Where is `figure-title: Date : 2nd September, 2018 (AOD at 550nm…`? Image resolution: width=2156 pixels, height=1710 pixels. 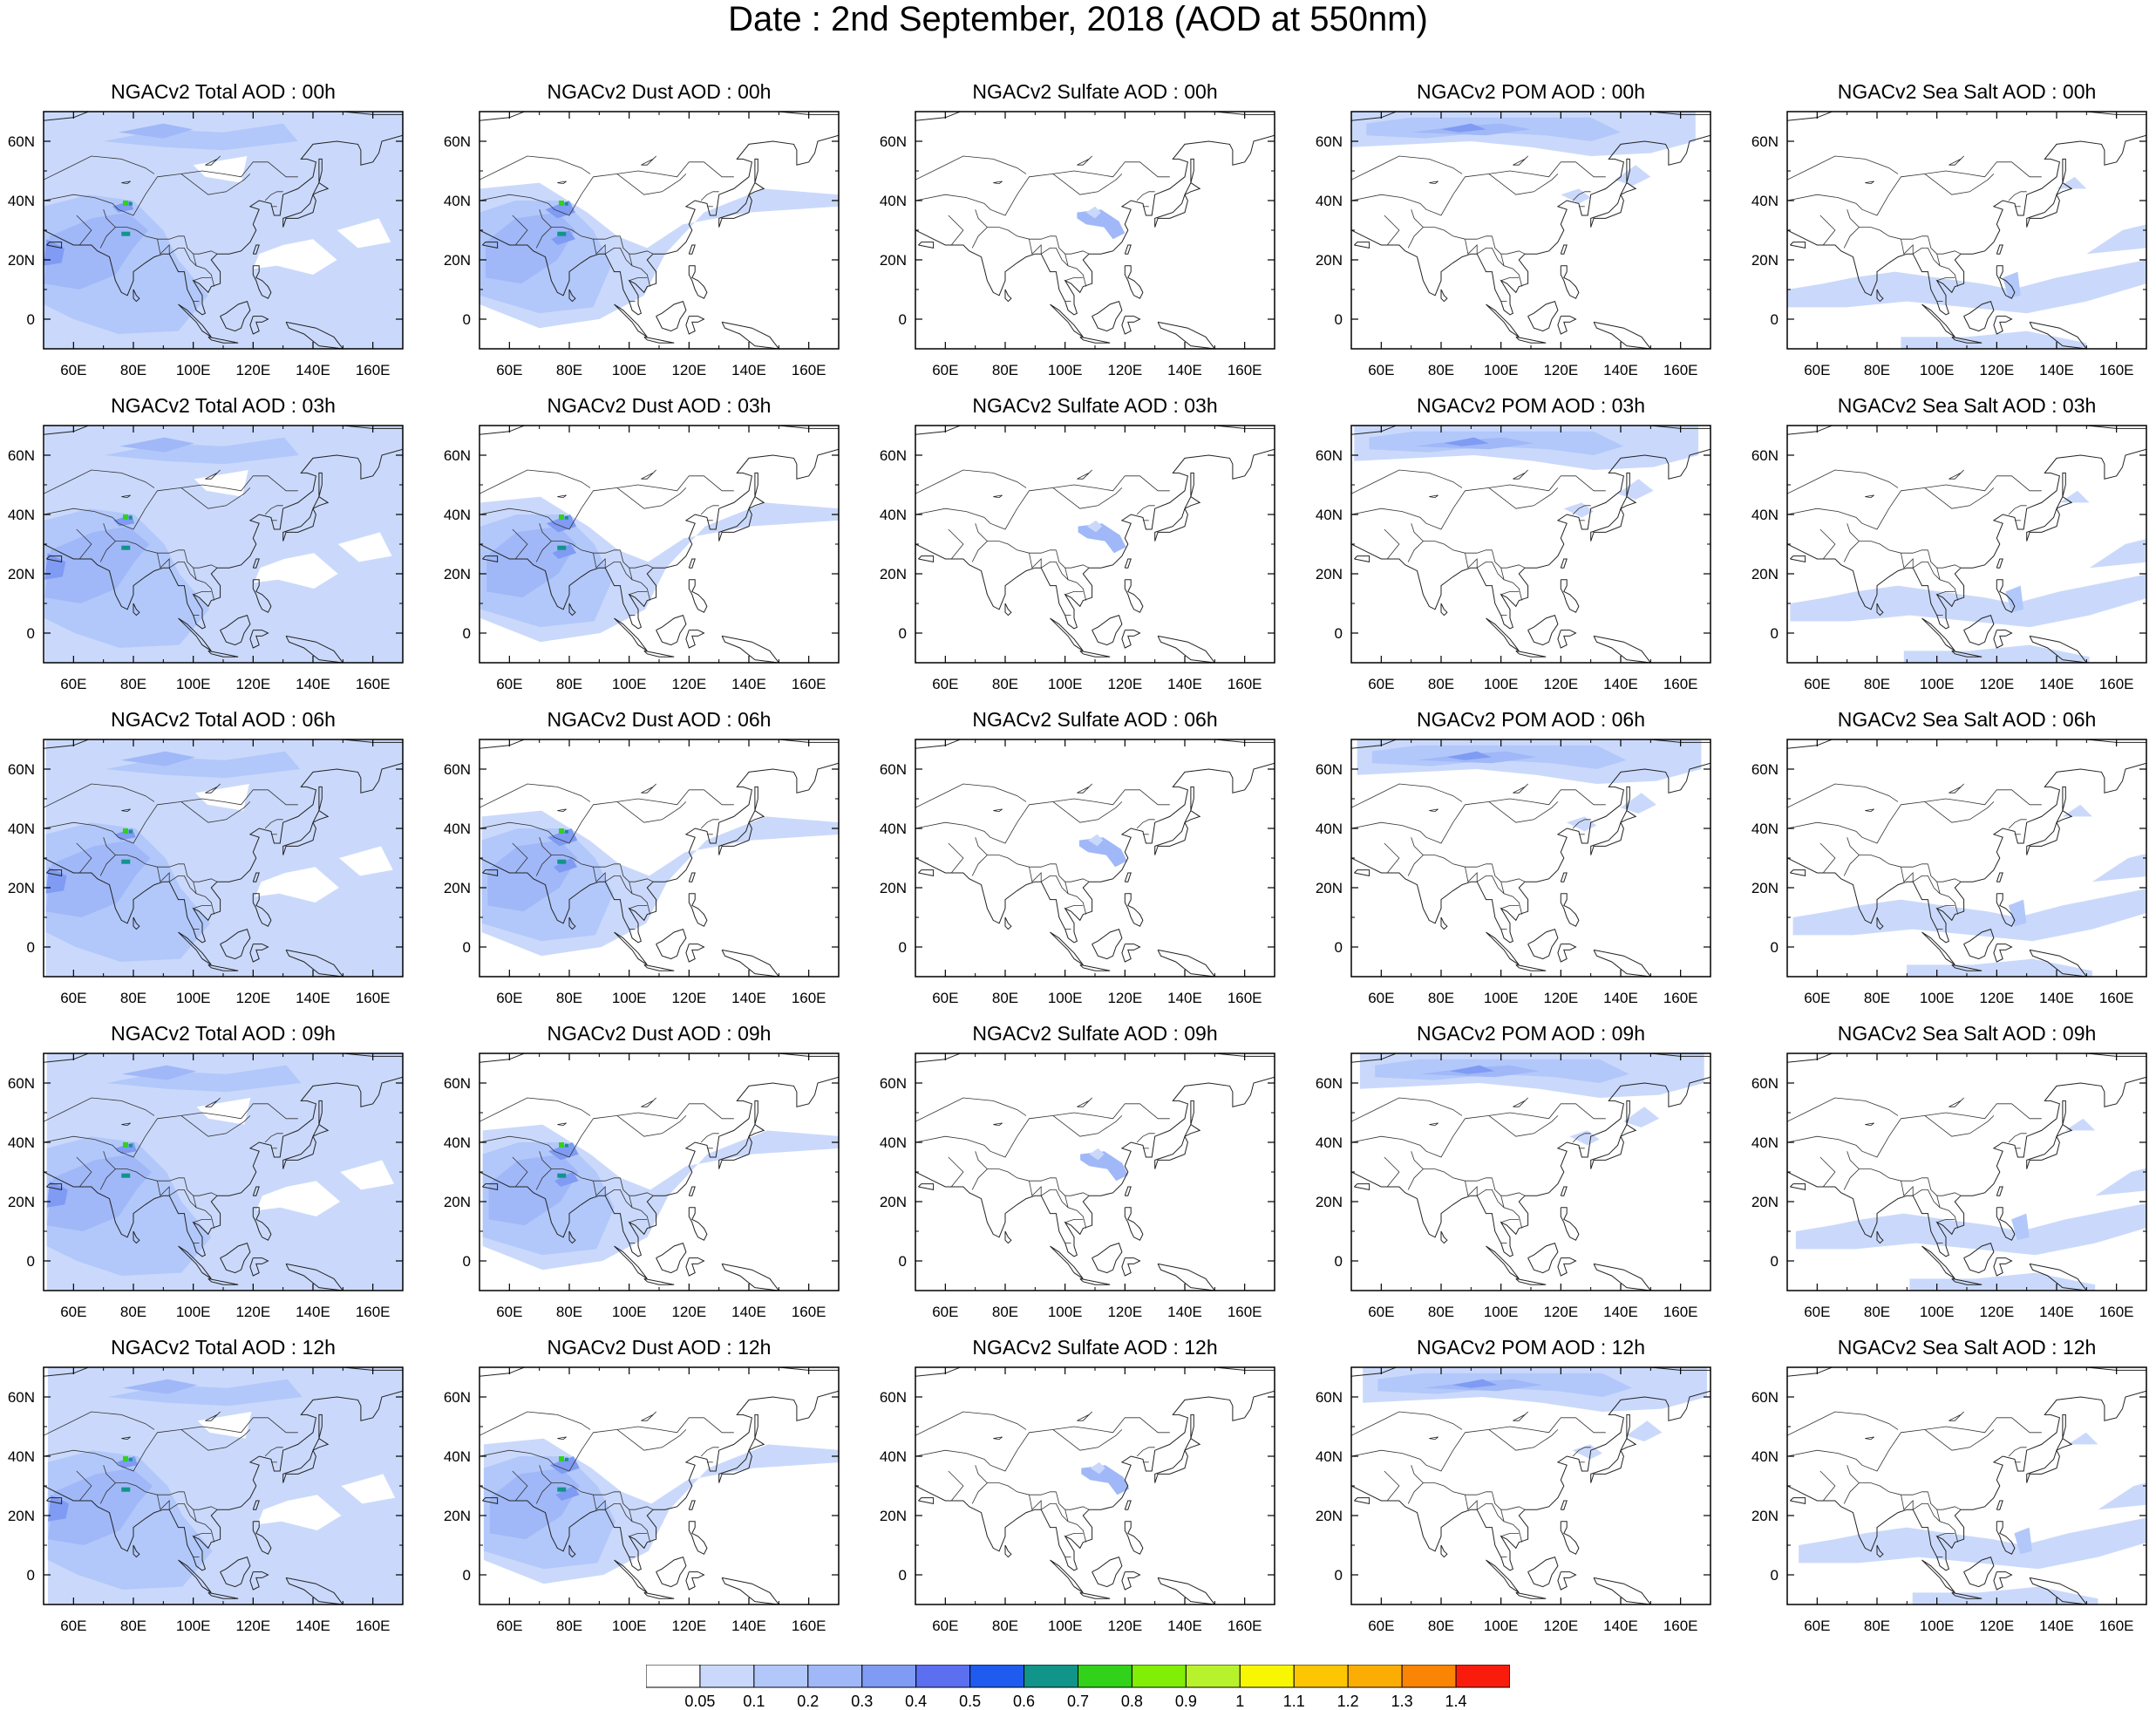
figure-title: Date : 2nd September, 2018 (AOD at 550nm… is located at coordinates (1078, 19).